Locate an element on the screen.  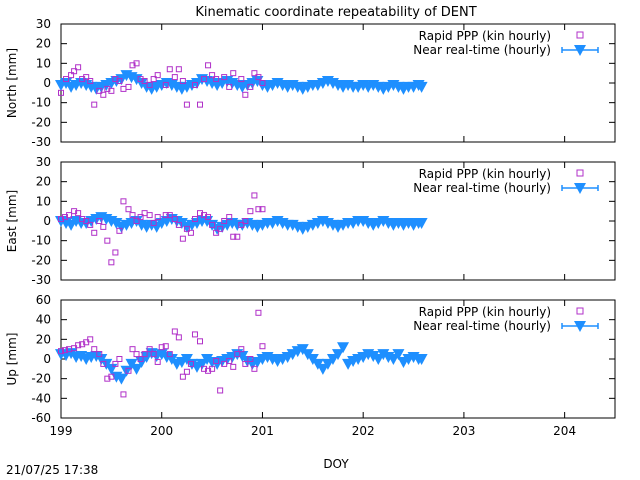
x-tick-label: 203 is located at coordinates (463, 431).